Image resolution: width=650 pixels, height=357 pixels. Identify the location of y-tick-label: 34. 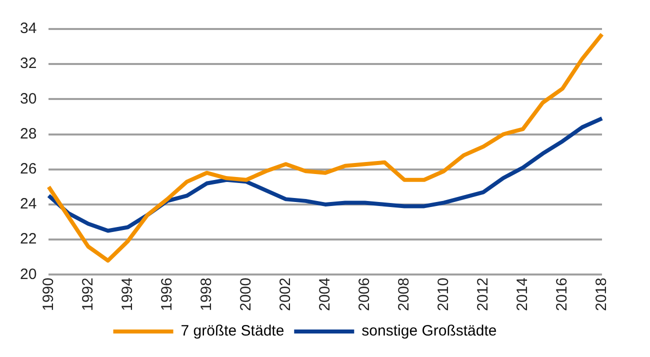
(28, 29).